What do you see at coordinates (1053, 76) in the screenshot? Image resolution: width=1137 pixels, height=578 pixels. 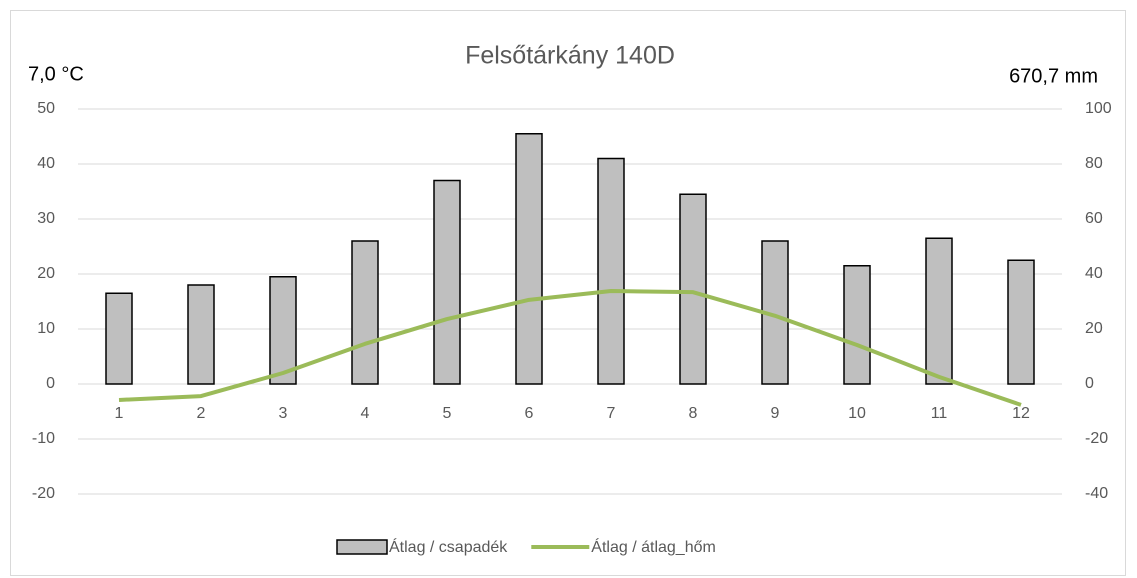 I see `annotation: 670,7 mm` at bounding box center [1053, 76].